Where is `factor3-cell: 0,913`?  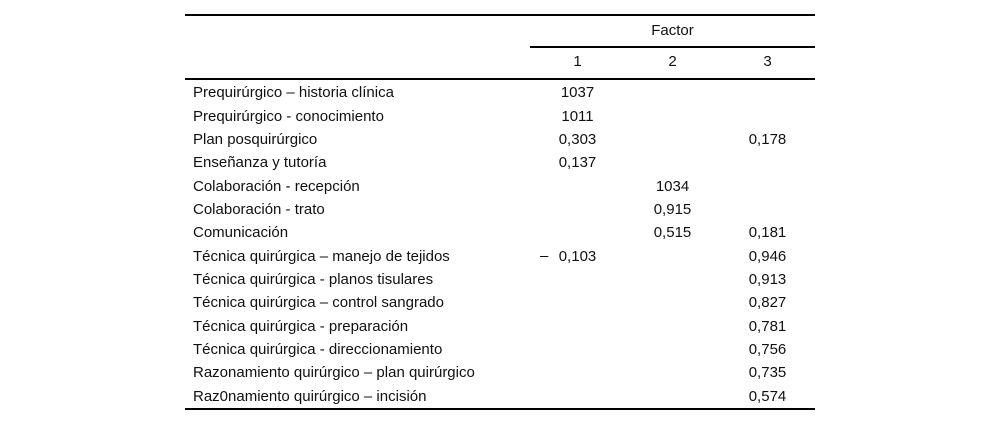 factor3-cell: 0,913 is located at coordinates (767, 280).